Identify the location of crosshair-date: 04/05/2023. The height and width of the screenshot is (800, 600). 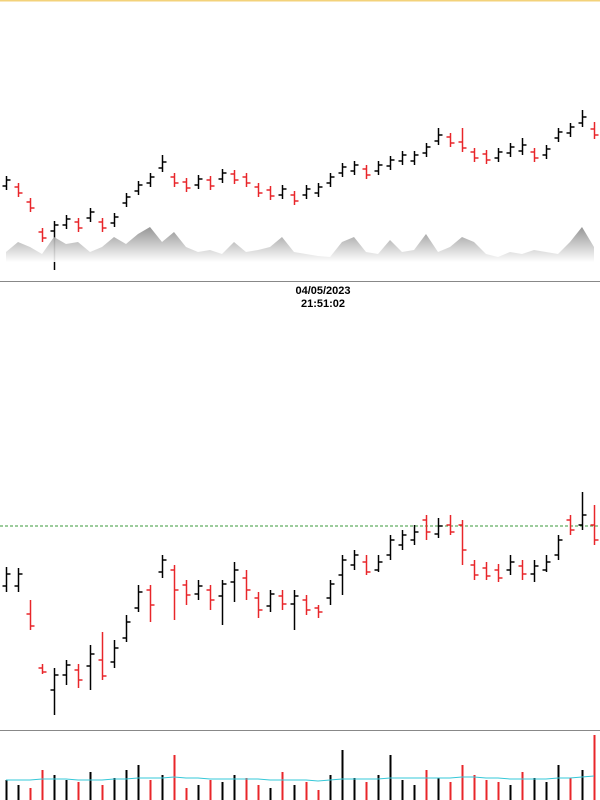
(322, 291).